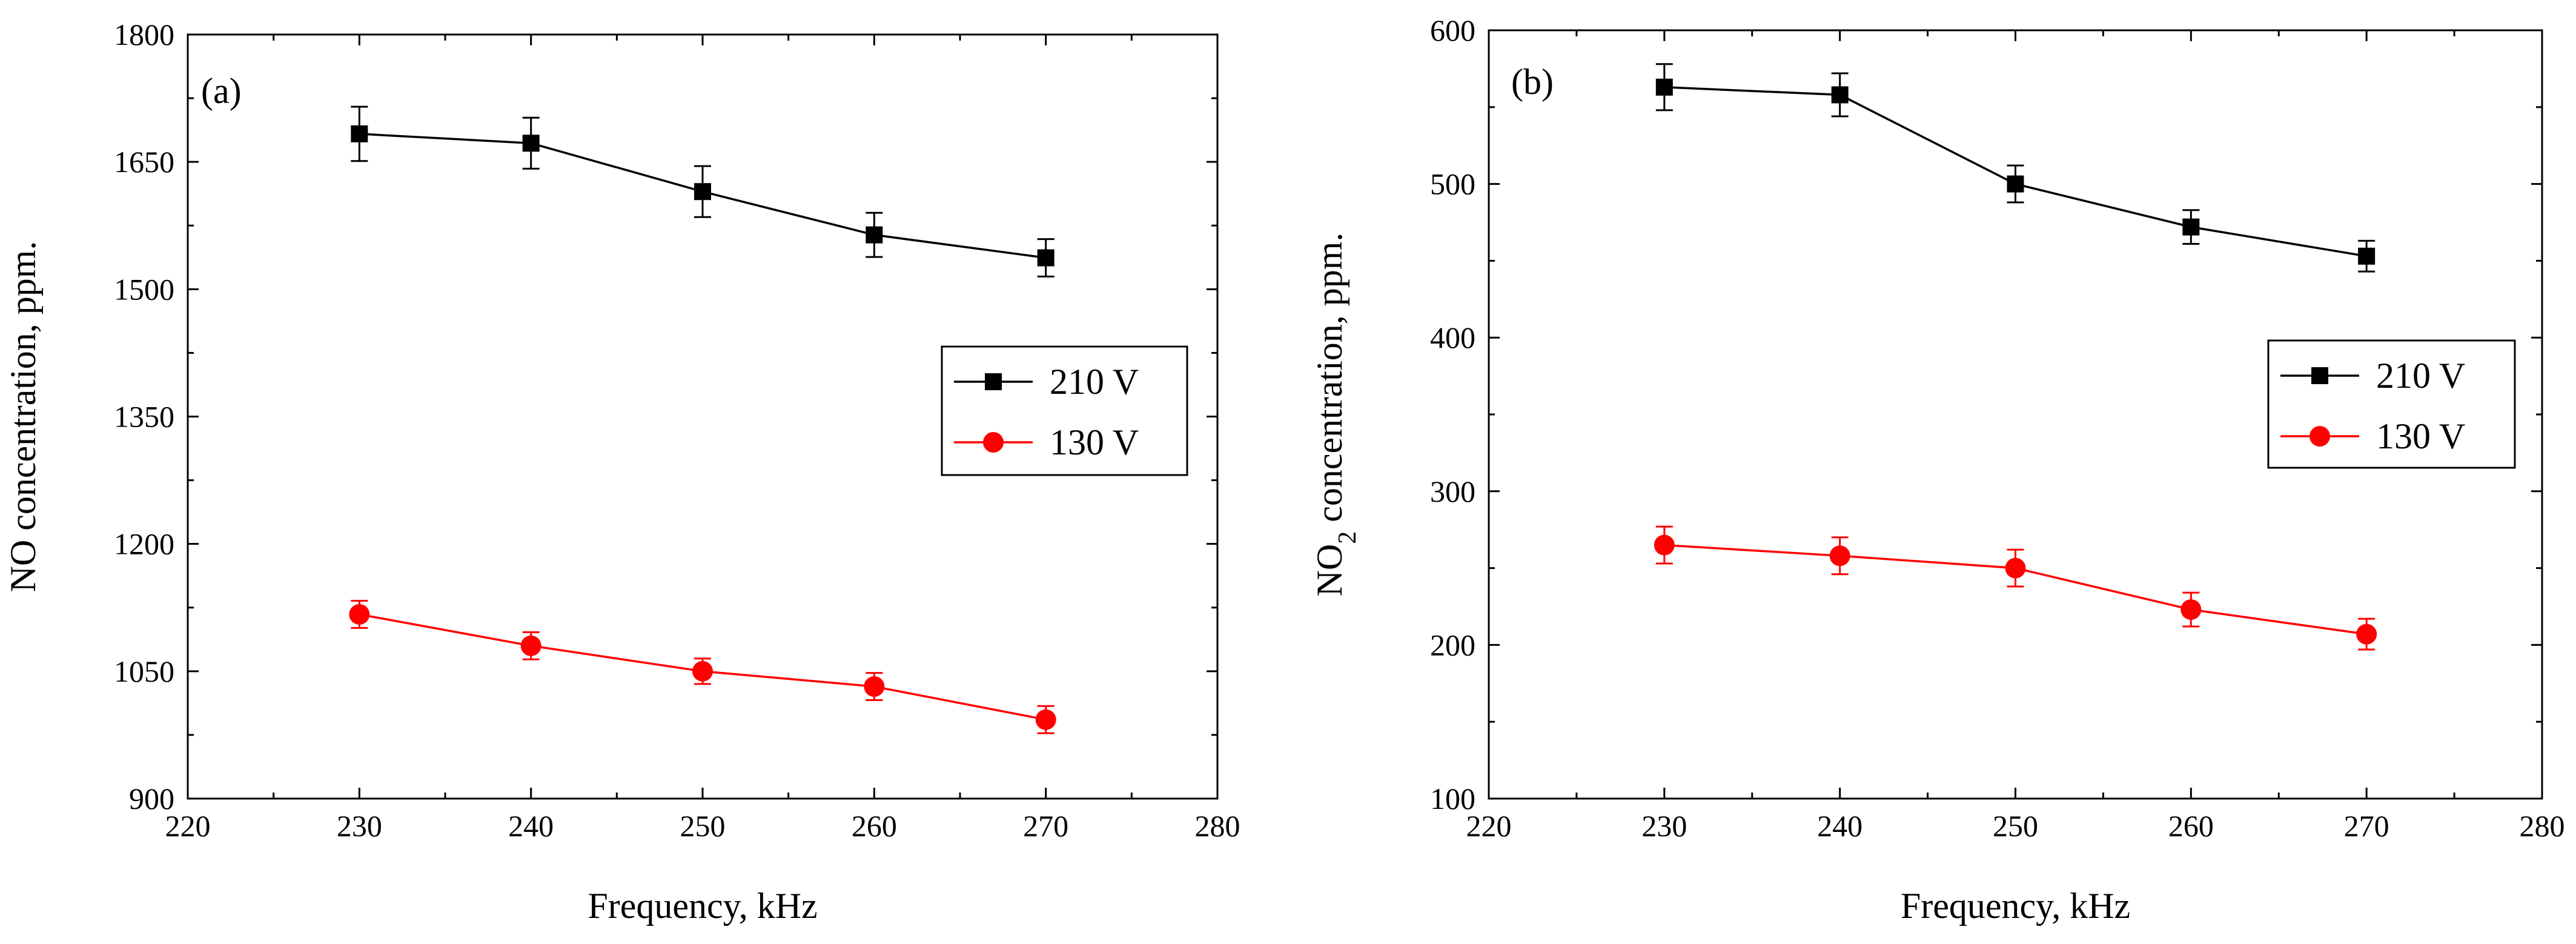 This screenshot has height=944, width=2576. Describe the element at coordinates (144, 162) in the screenshot. I see `y-tick-label: 1650` at that location.